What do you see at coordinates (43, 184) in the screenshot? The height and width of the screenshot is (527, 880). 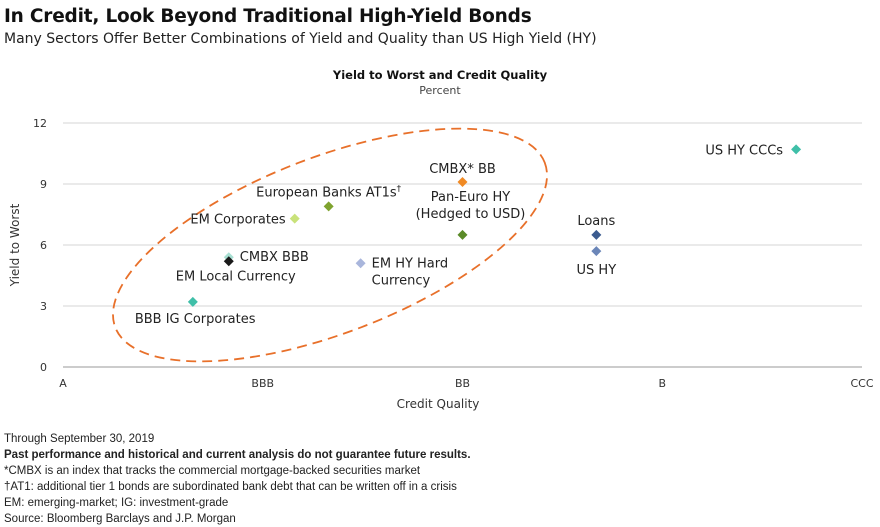 I see `y-tick-label: 9` at bounding box center [43, 184].